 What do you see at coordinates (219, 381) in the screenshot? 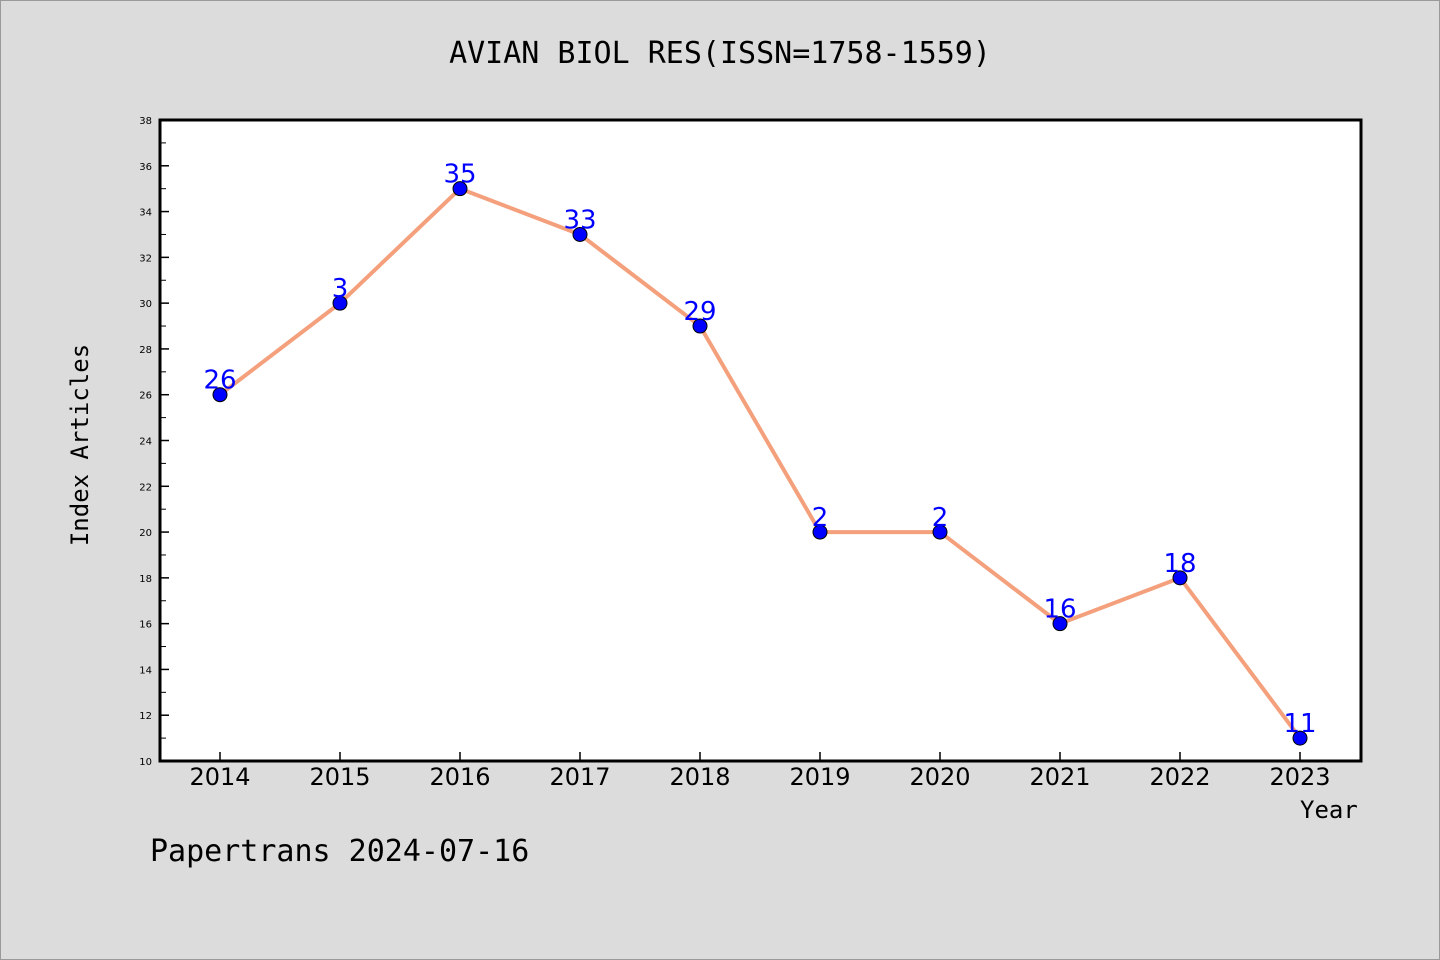
I see `data-label: 26` at bounding box center [219, 381].